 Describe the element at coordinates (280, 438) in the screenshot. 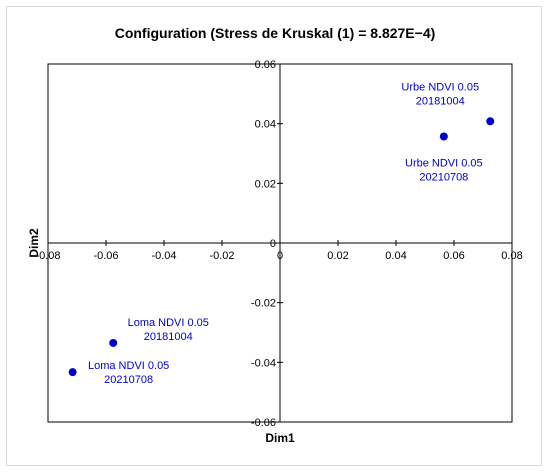

I see `x-axis-title: Dim1` at that location.